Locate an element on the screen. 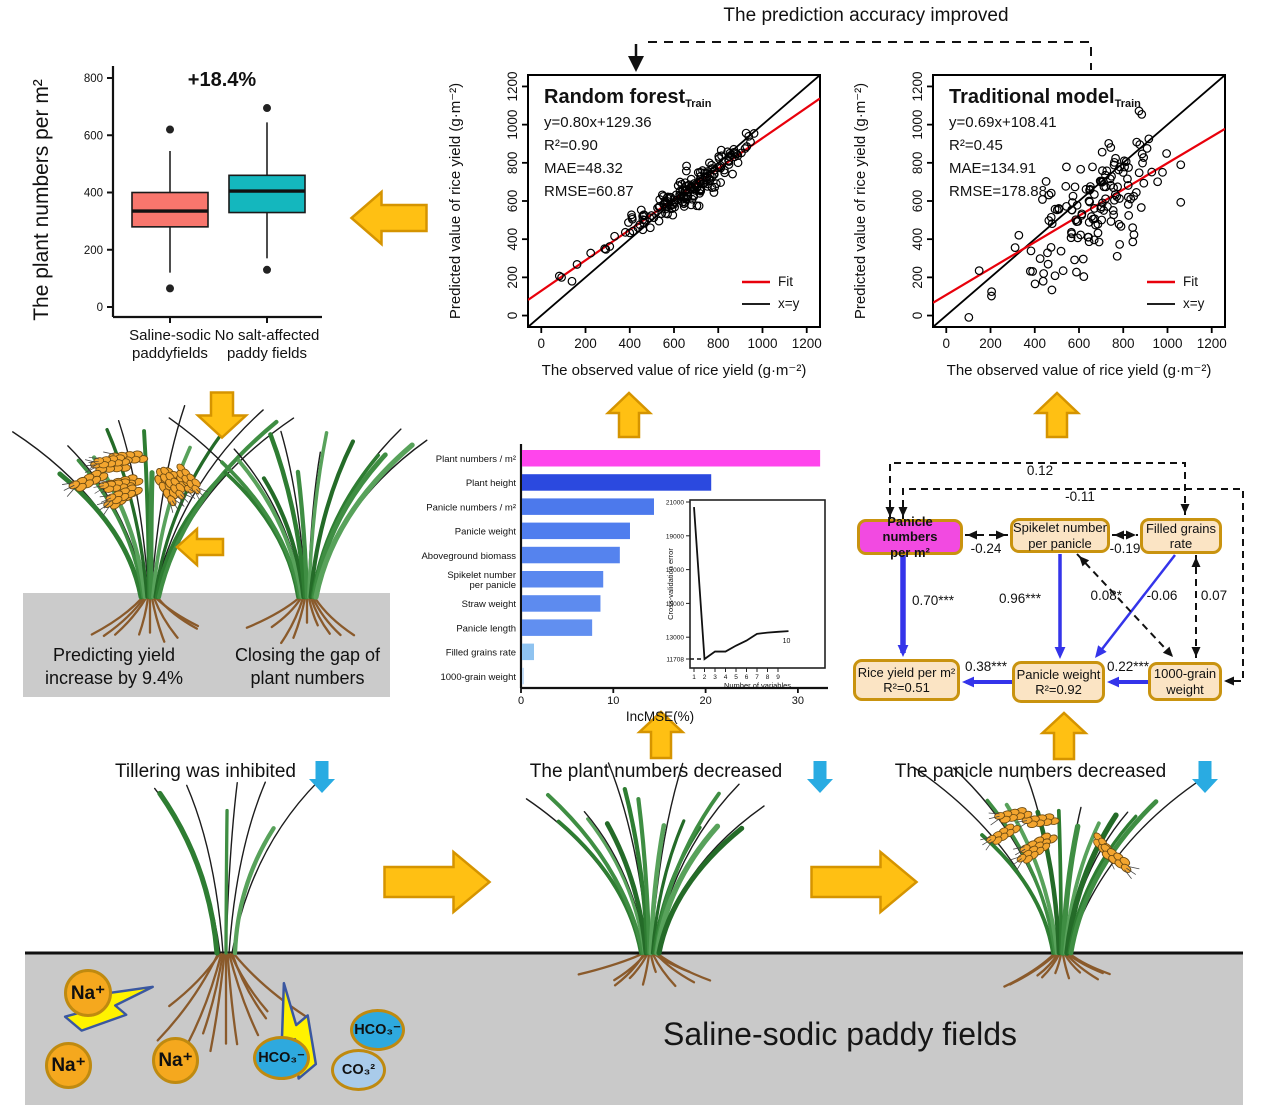 The height and width of the screenshot is (1113, 1269). sem-node-tg: 1000-grain weight is located at coordinates (1185, 681).